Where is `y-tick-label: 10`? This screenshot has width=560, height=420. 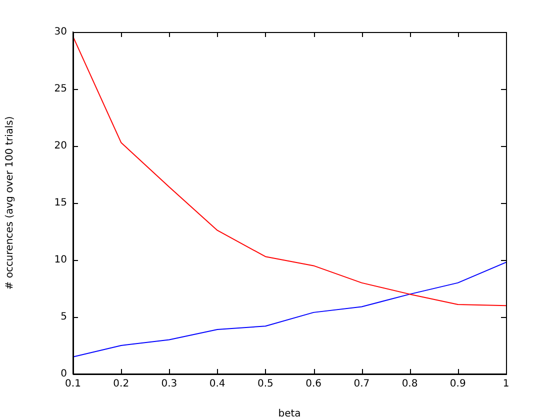 y-tick-label: 10 is located at coordinates (60, 260).